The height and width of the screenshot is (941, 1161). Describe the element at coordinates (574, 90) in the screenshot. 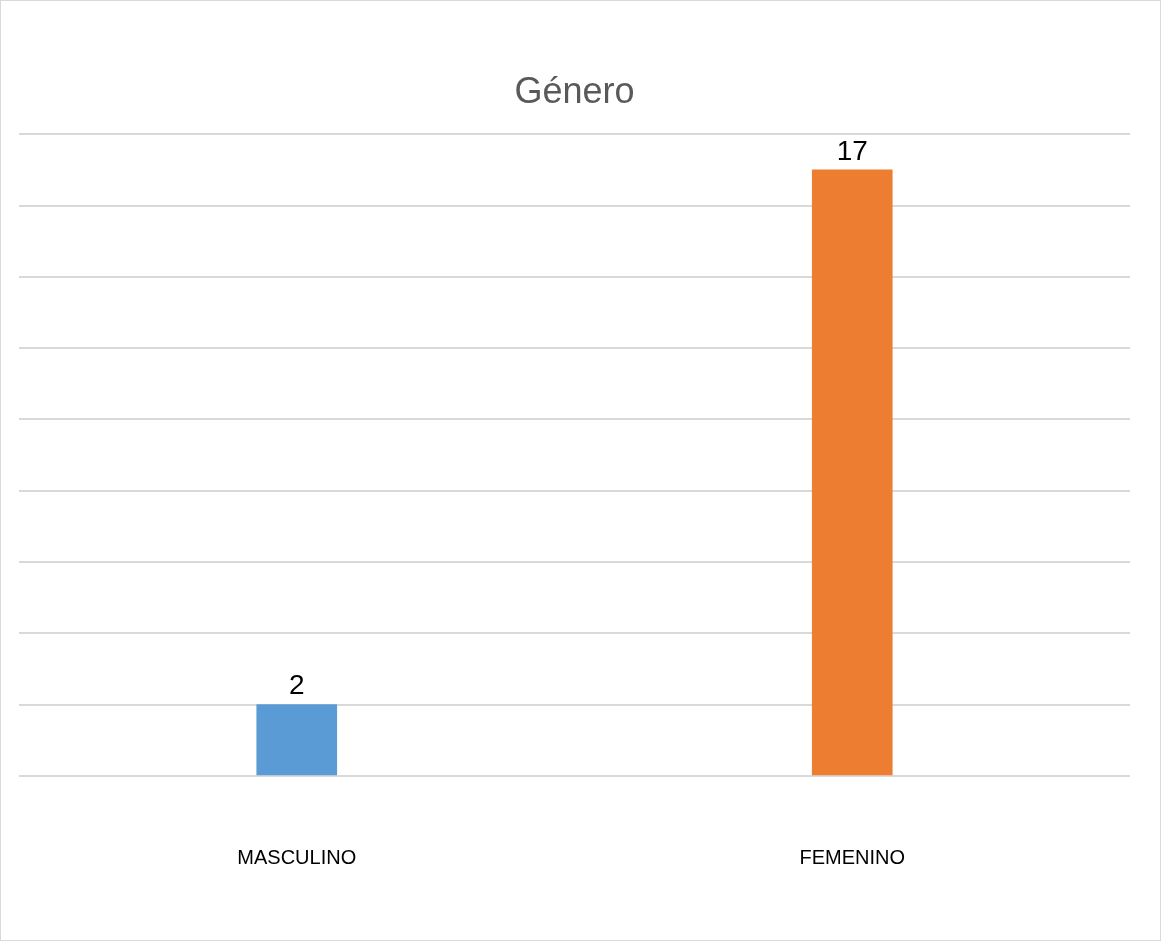

I see `chart-title: Género` at that location.